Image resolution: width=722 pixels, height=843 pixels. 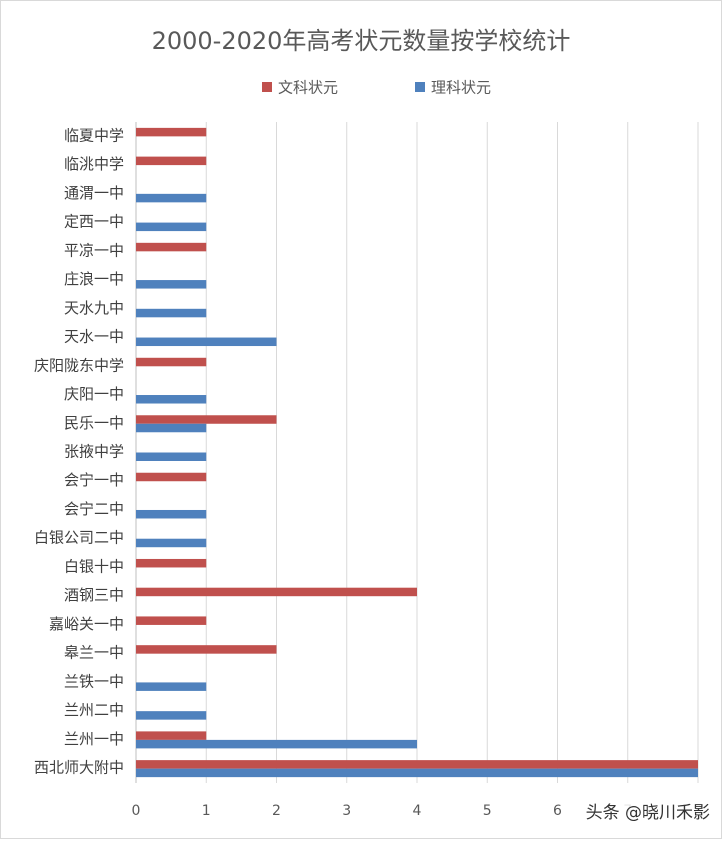 What do you see at coordinates (94, 566) in the screenshot?
I see `y-tick-label: 白银十中` at bounding box center [94, 566].